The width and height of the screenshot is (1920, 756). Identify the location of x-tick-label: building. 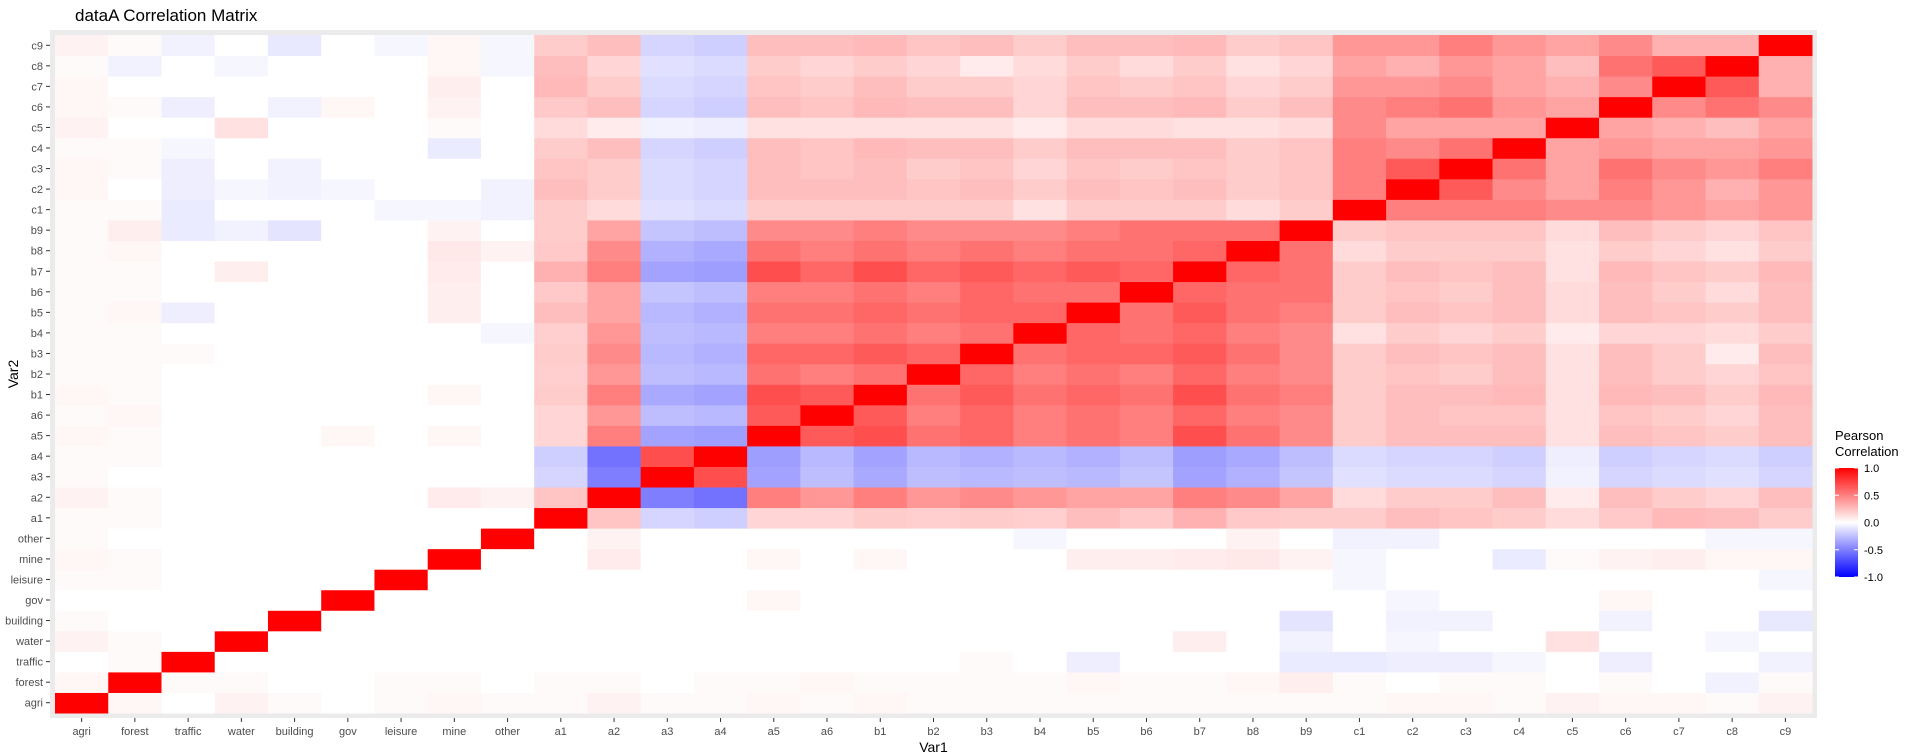
(295, 732).